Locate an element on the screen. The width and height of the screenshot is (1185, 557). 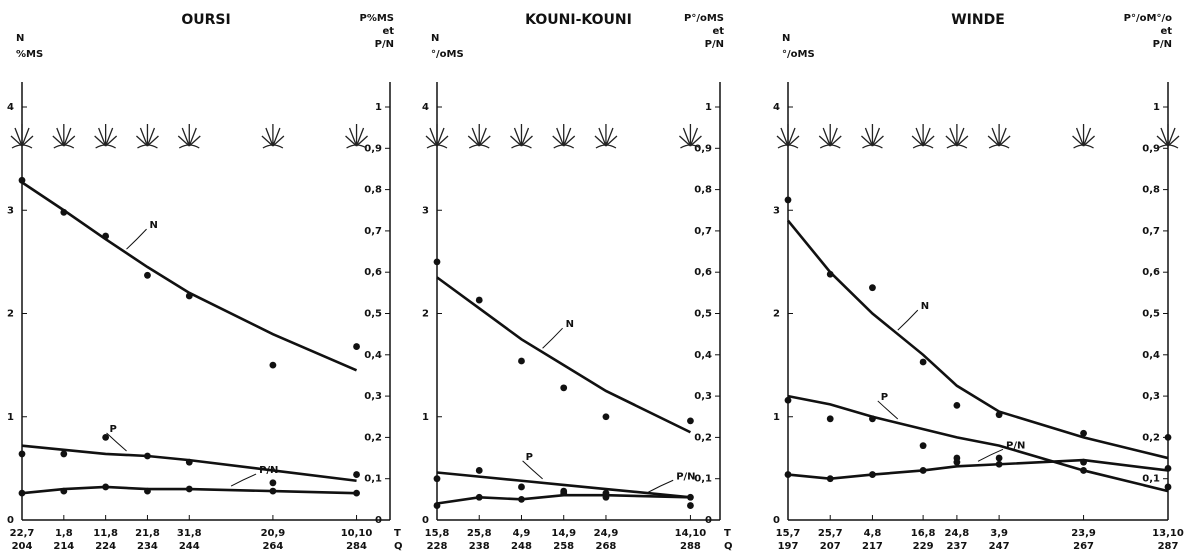
x-tick-label: 258 is located at coordinates (563, 546).